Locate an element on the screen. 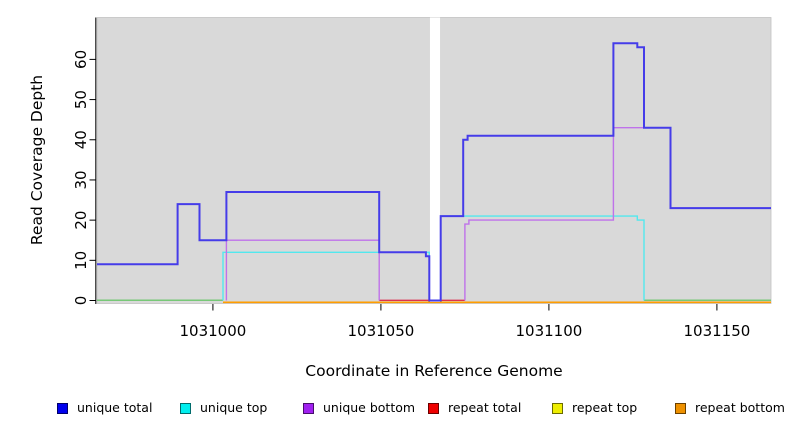  y-tick-label: 10 is located at coordinates (81, 260).